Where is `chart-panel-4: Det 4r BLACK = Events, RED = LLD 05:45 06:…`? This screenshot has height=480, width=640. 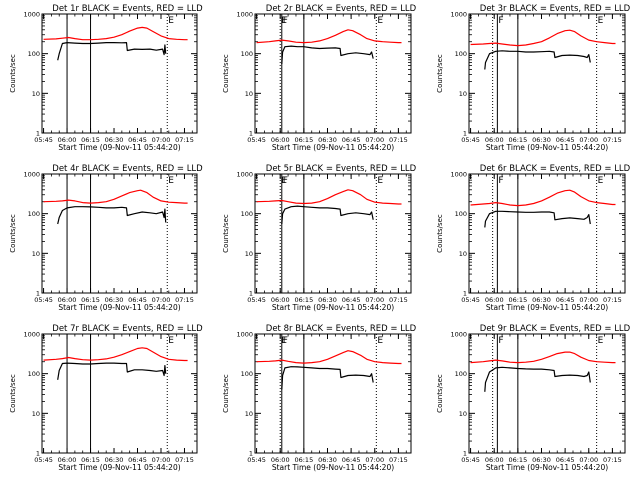 chart-panel-4: Det 4r BLACK = Events, RED = LLD 05:45 06:… is located at coordinates (106, 238).